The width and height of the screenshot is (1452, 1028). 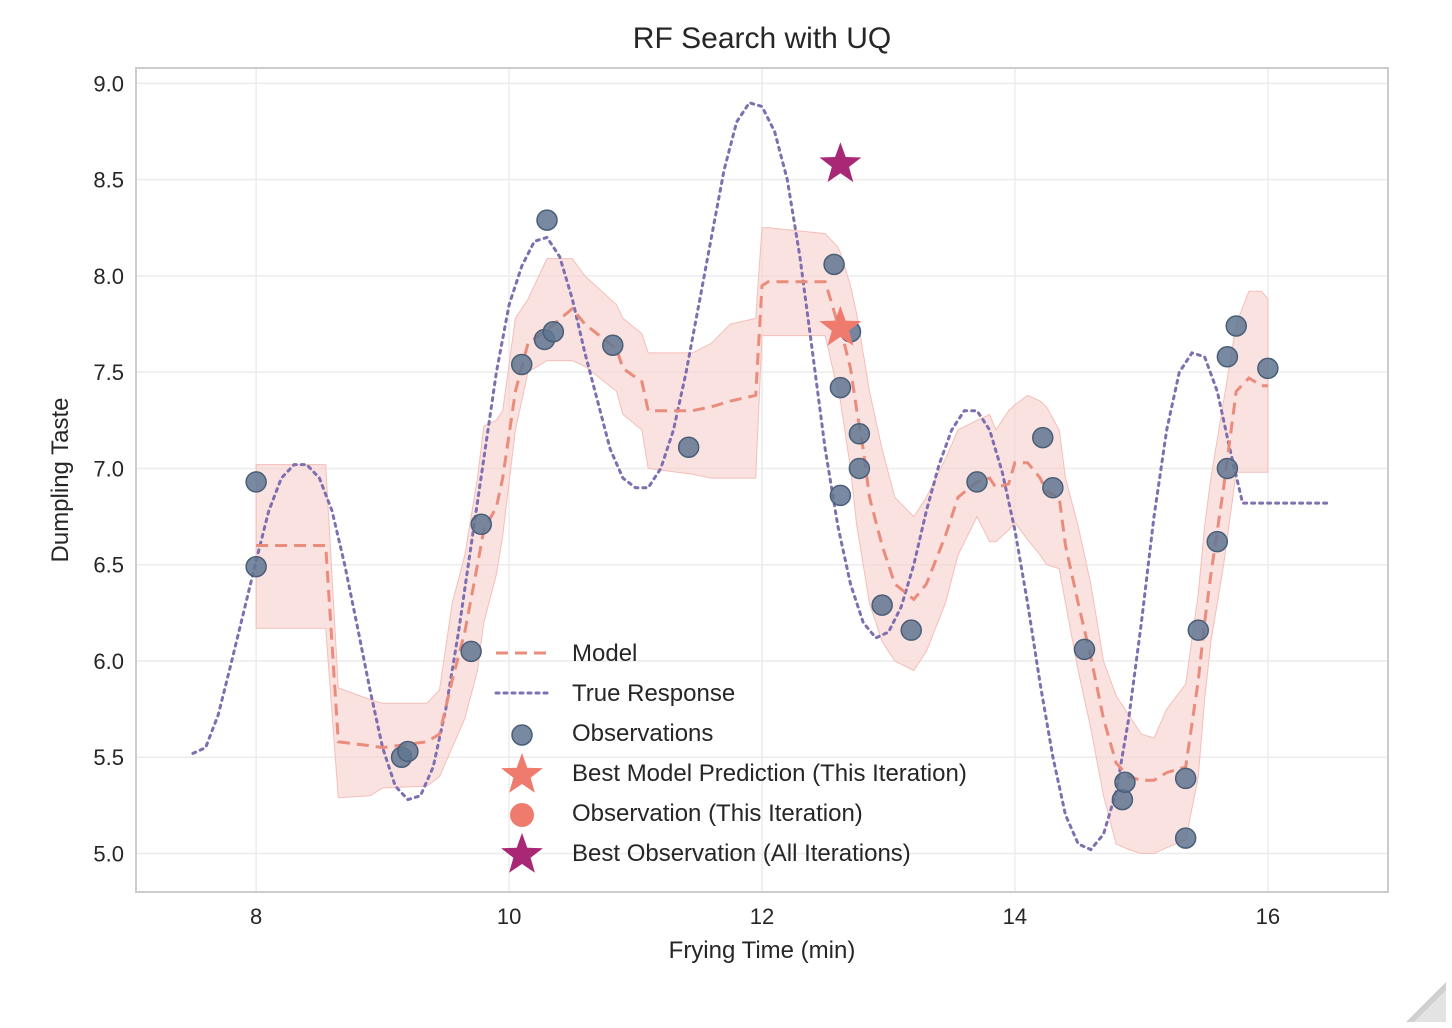 What do you see at coordinates (1268, 916) in the screenshot?
I see `x-tick-label: 16` at bounding box center [1268, 916].